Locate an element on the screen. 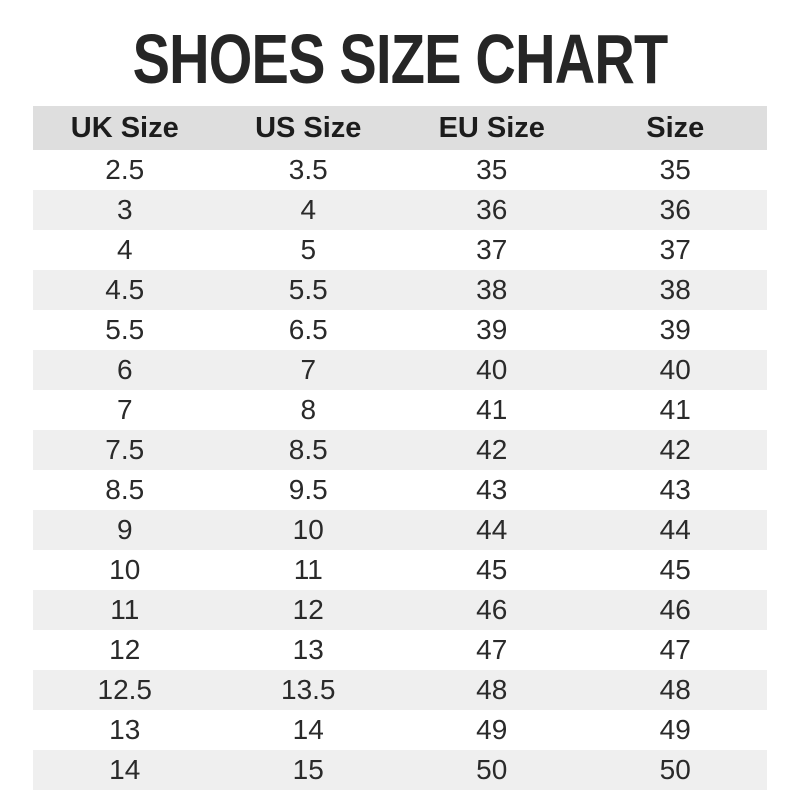  size-cell: 13.5 is located at coordinates (308, 689).